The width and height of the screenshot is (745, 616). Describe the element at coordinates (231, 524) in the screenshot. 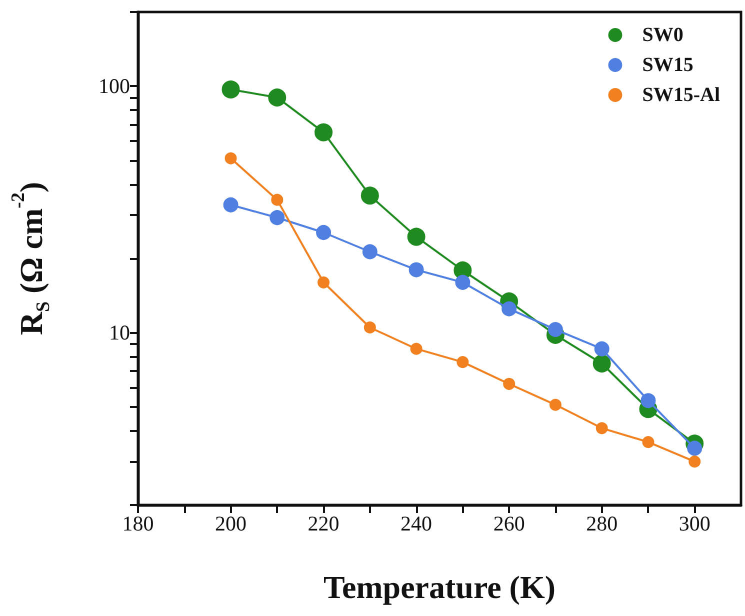

I see `x-tick-label: 200` at that location.